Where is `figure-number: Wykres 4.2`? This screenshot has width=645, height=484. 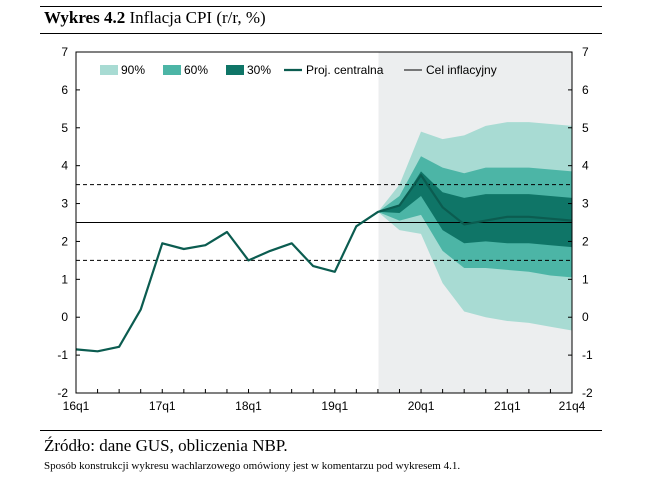 figure-number: Wykres 4.2 is located at coordinates (85, 17).